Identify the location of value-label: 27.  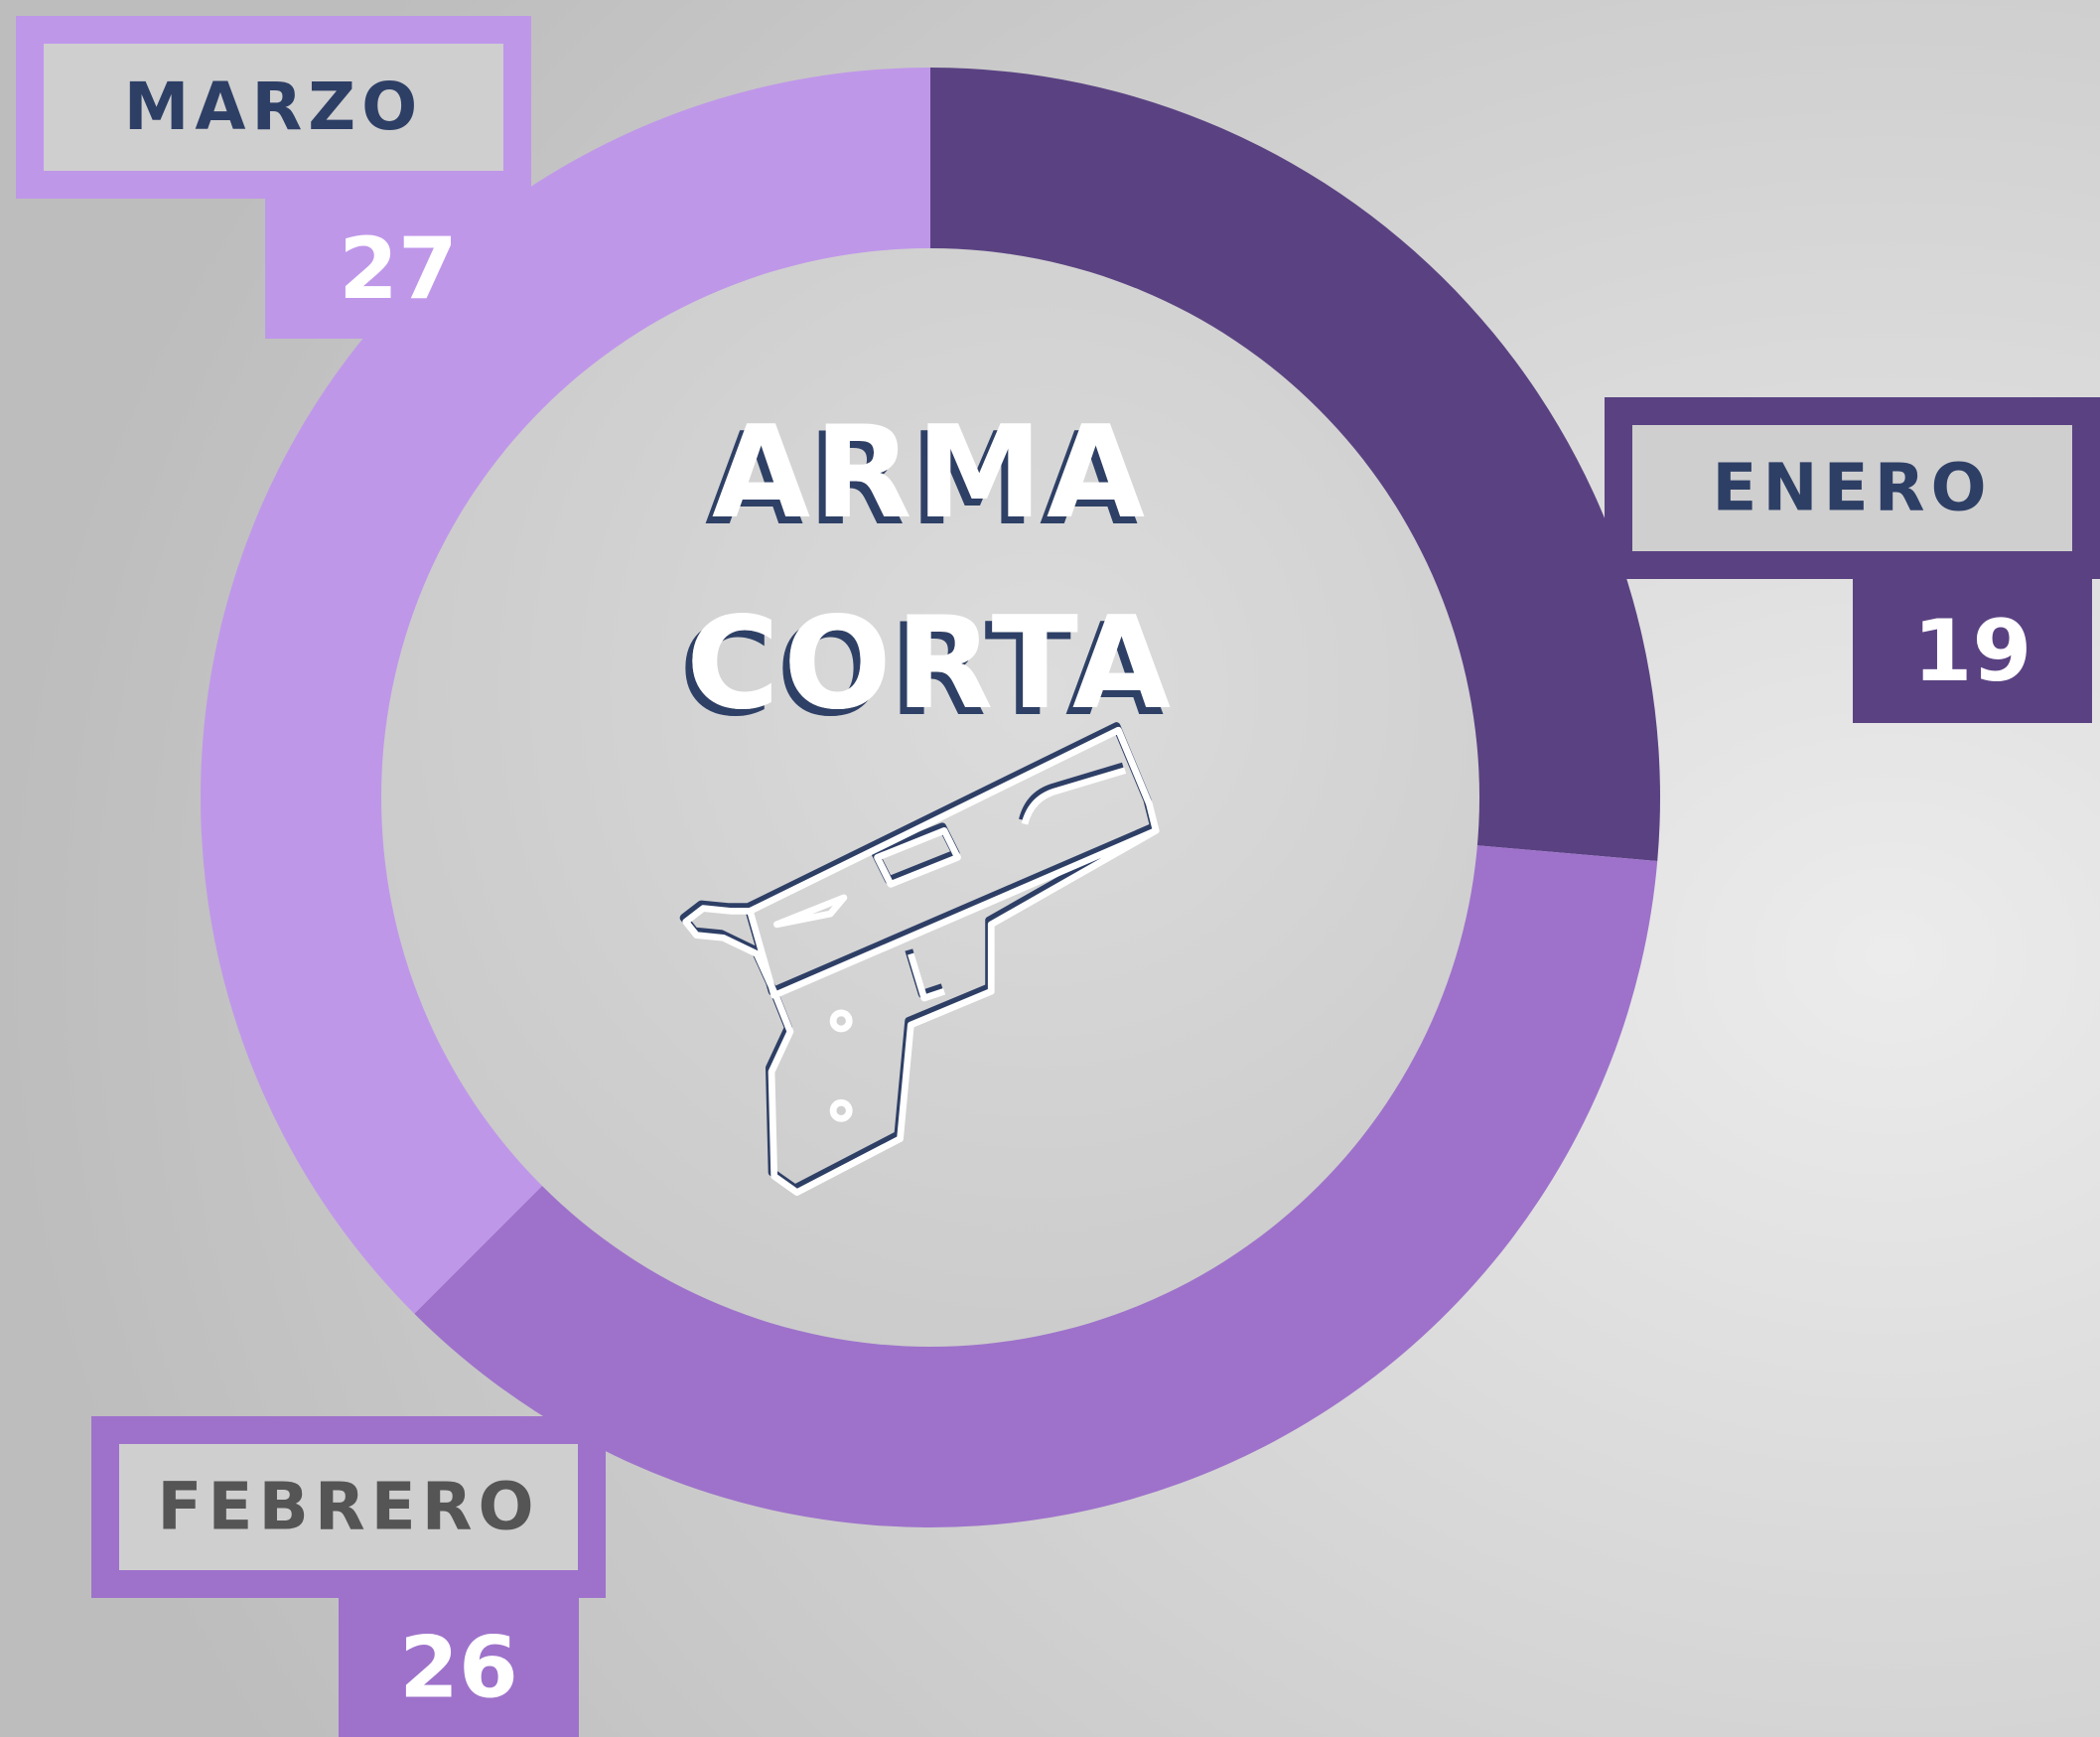
(398, 269).